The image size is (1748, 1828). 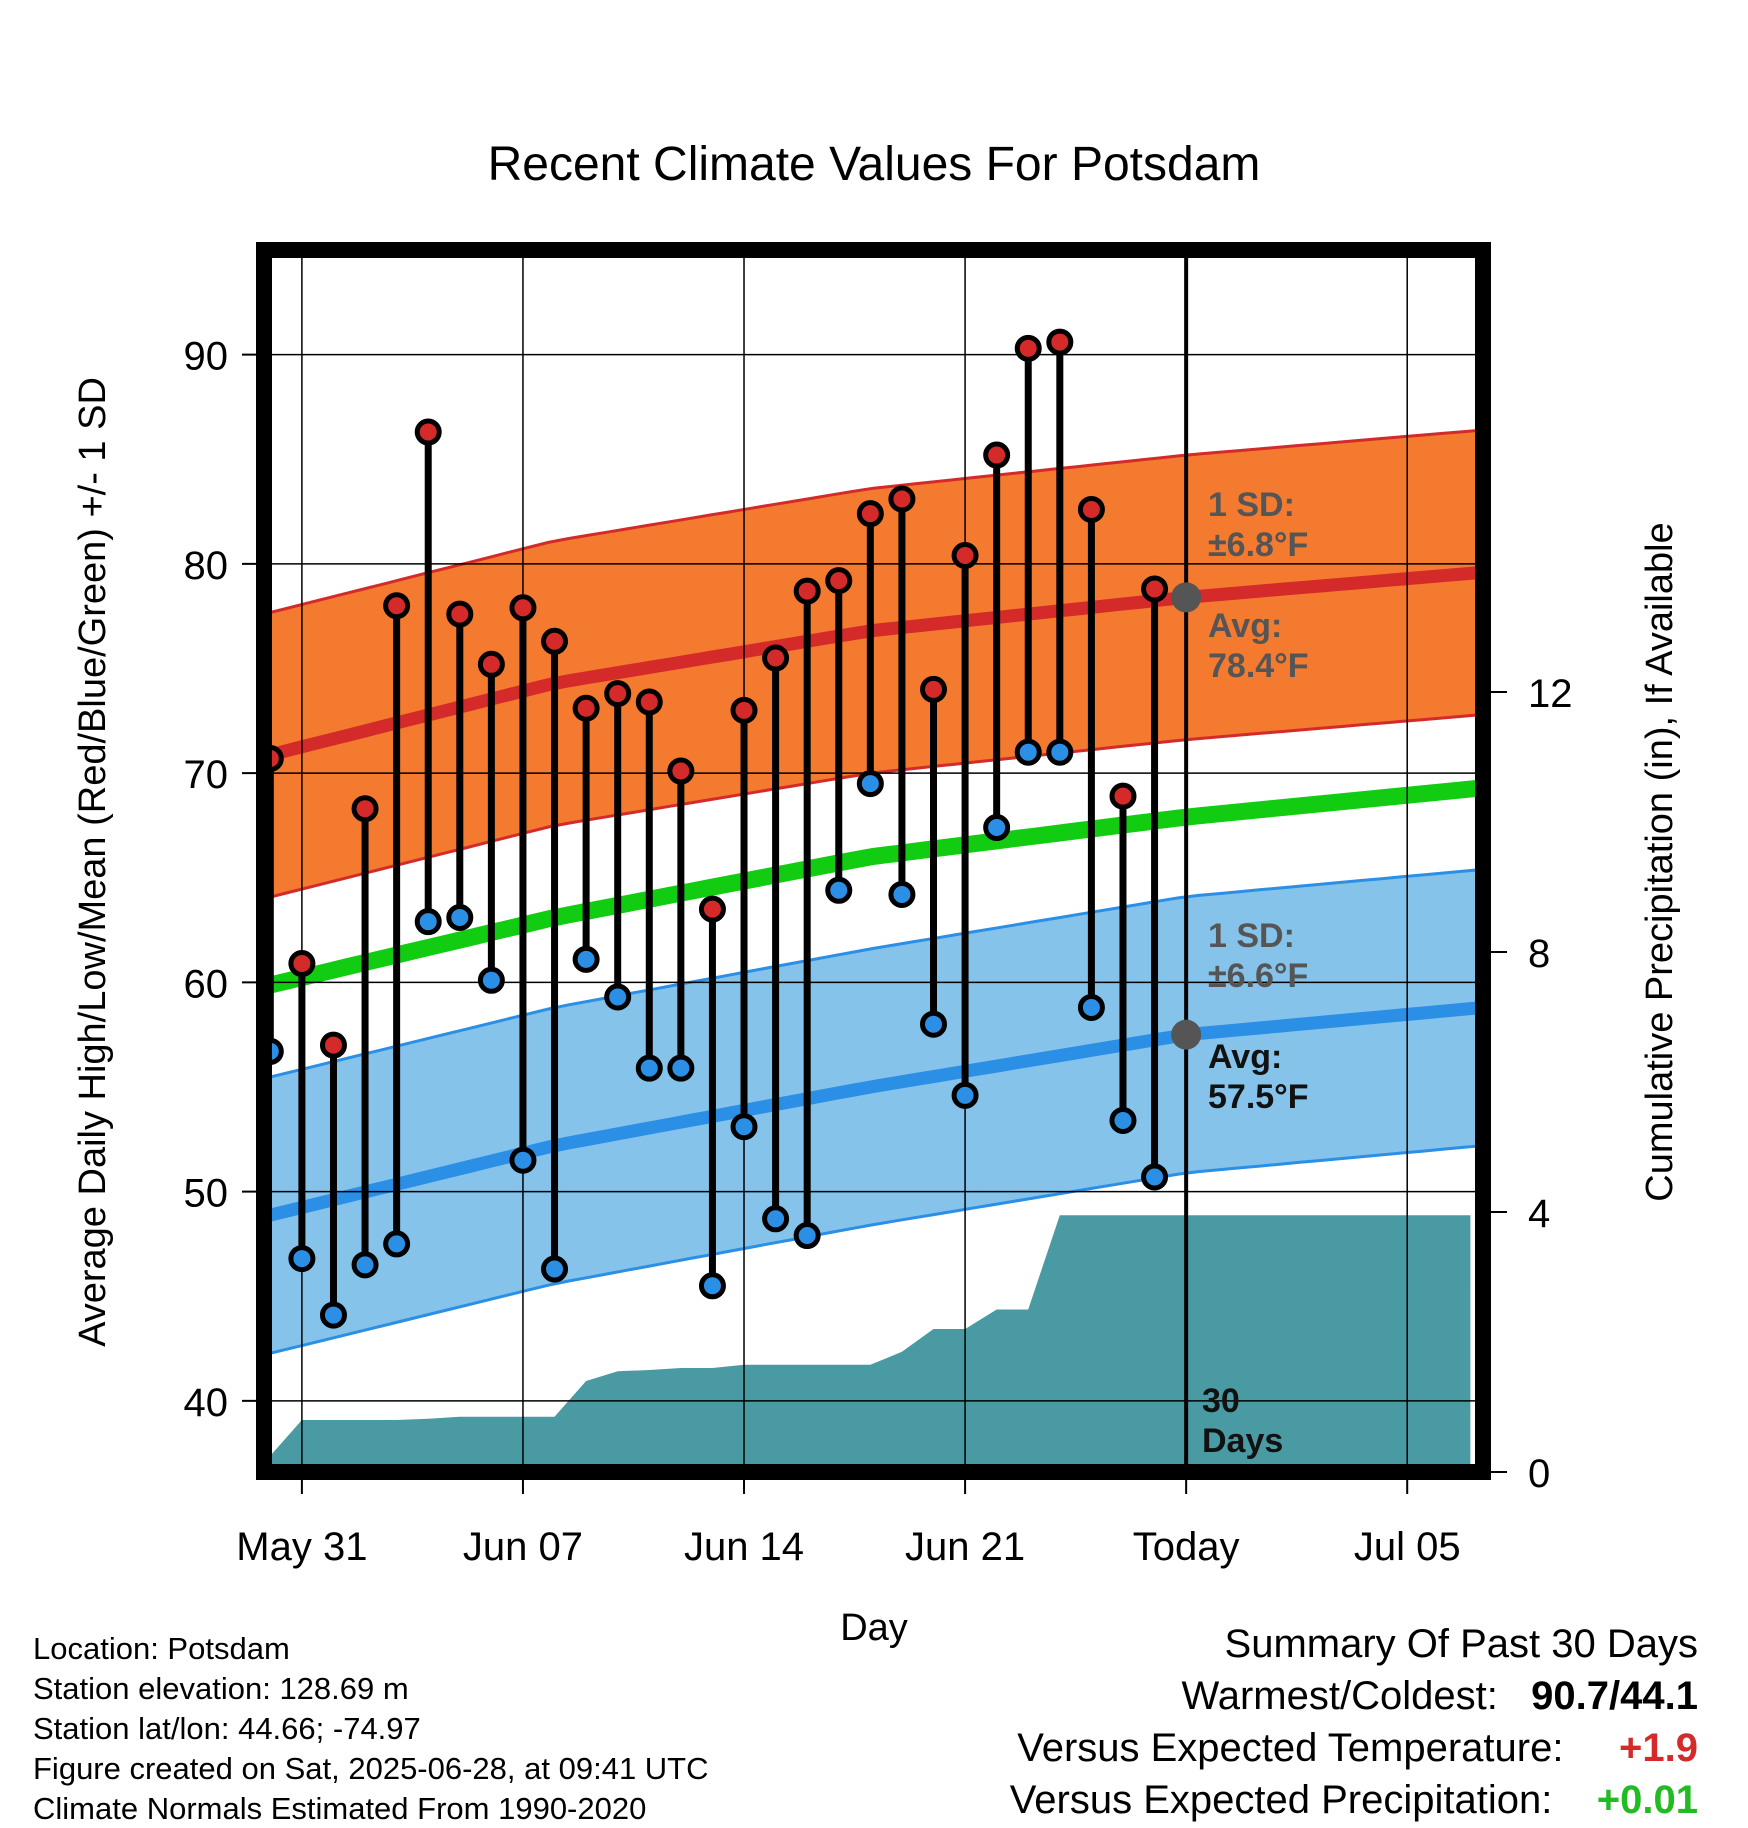 I want to click on low-avg-marker, so click(x=1186, y=1034).